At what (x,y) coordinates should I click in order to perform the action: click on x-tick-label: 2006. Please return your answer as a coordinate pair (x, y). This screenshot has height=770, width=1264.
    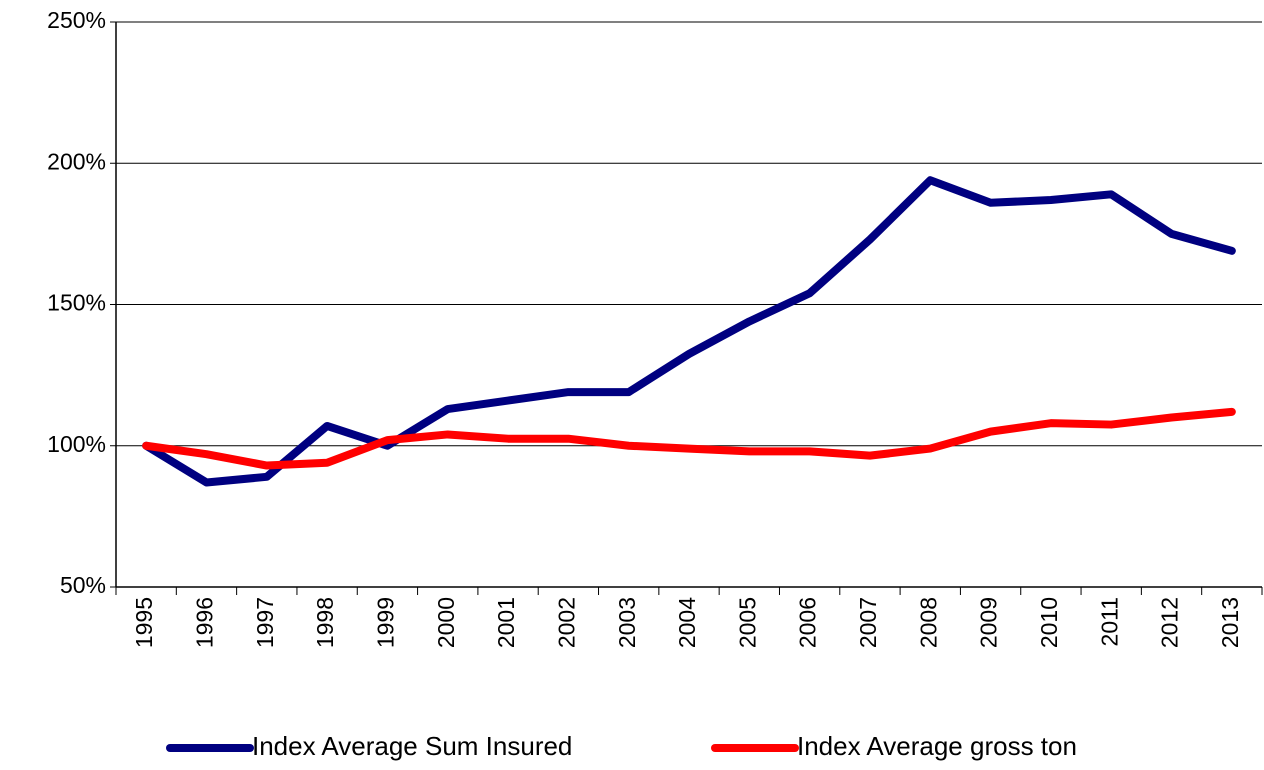
    Looking at the image, I should click on (808, 622).